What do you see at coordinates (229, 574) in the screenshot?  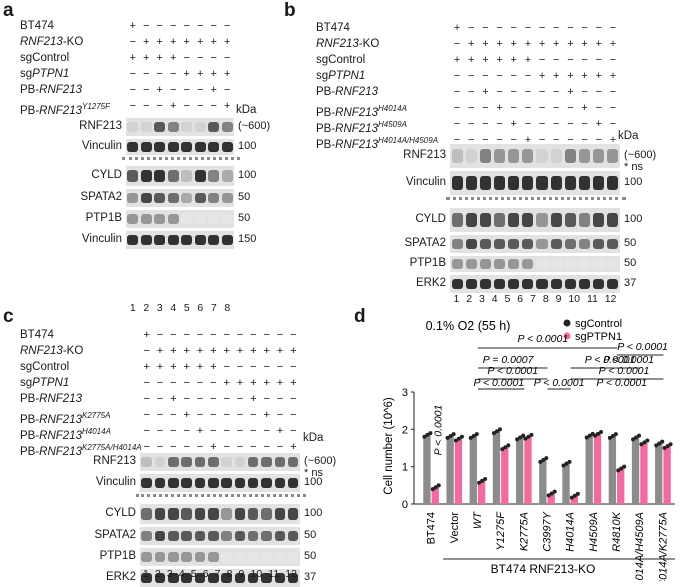 I see `lane-number: 8` at bounding box center [229, 574].